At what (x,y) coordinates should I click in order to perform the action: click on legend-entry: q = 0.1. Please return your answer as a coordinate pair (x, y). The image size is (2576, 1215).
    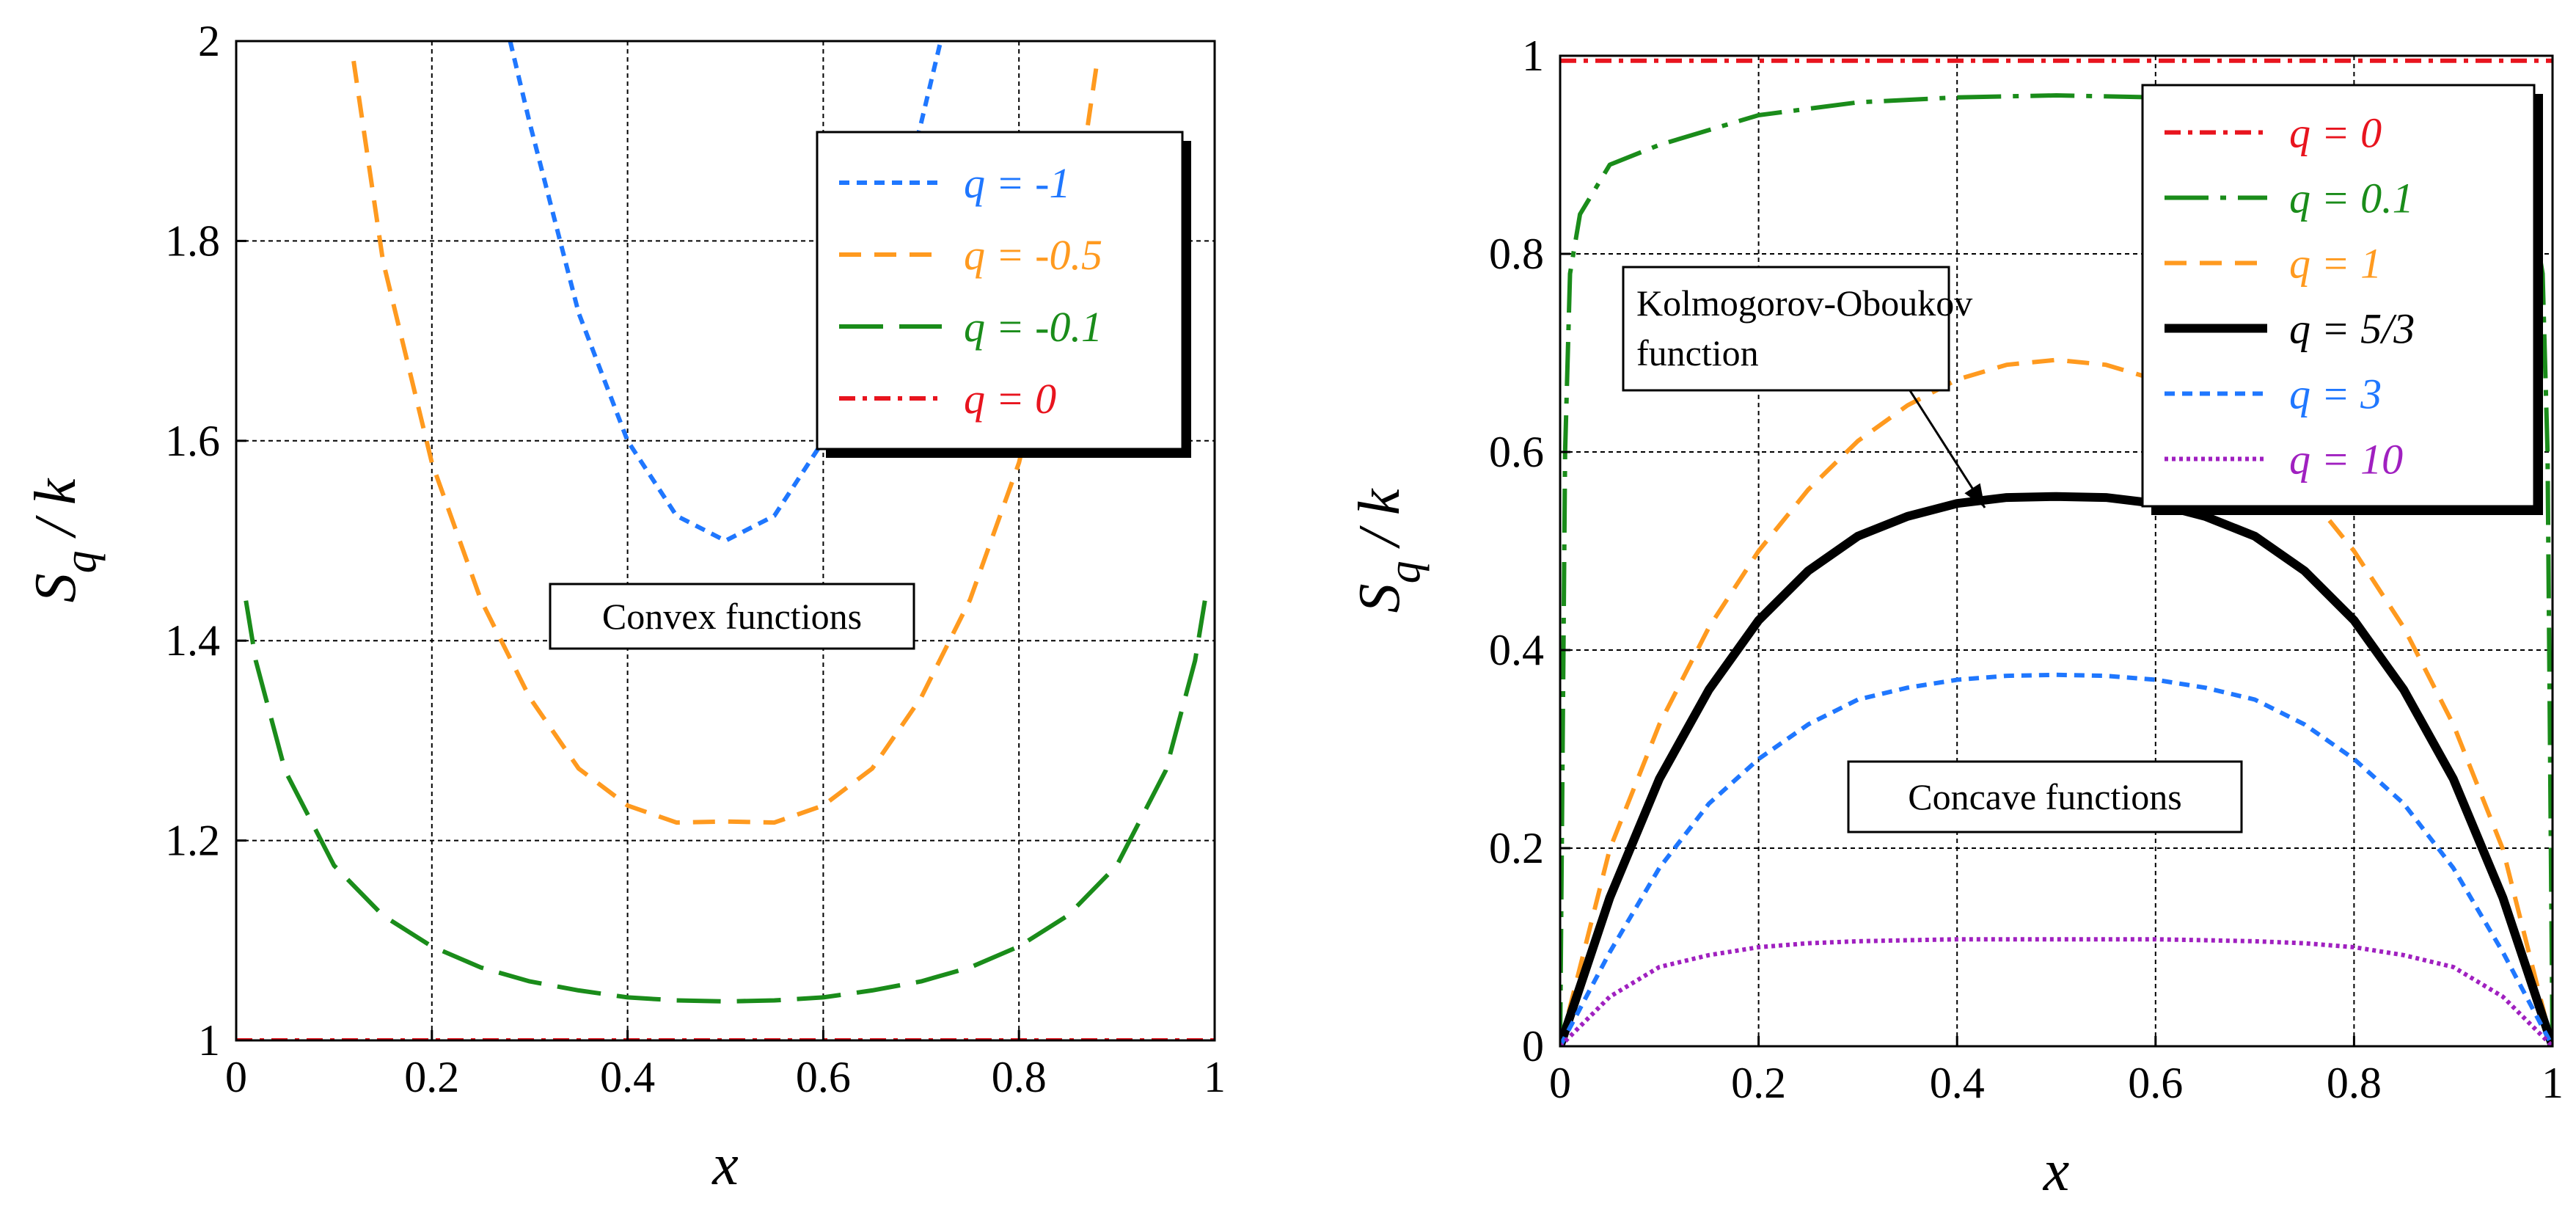
    Looking at the image, I should click on (2351, 198).